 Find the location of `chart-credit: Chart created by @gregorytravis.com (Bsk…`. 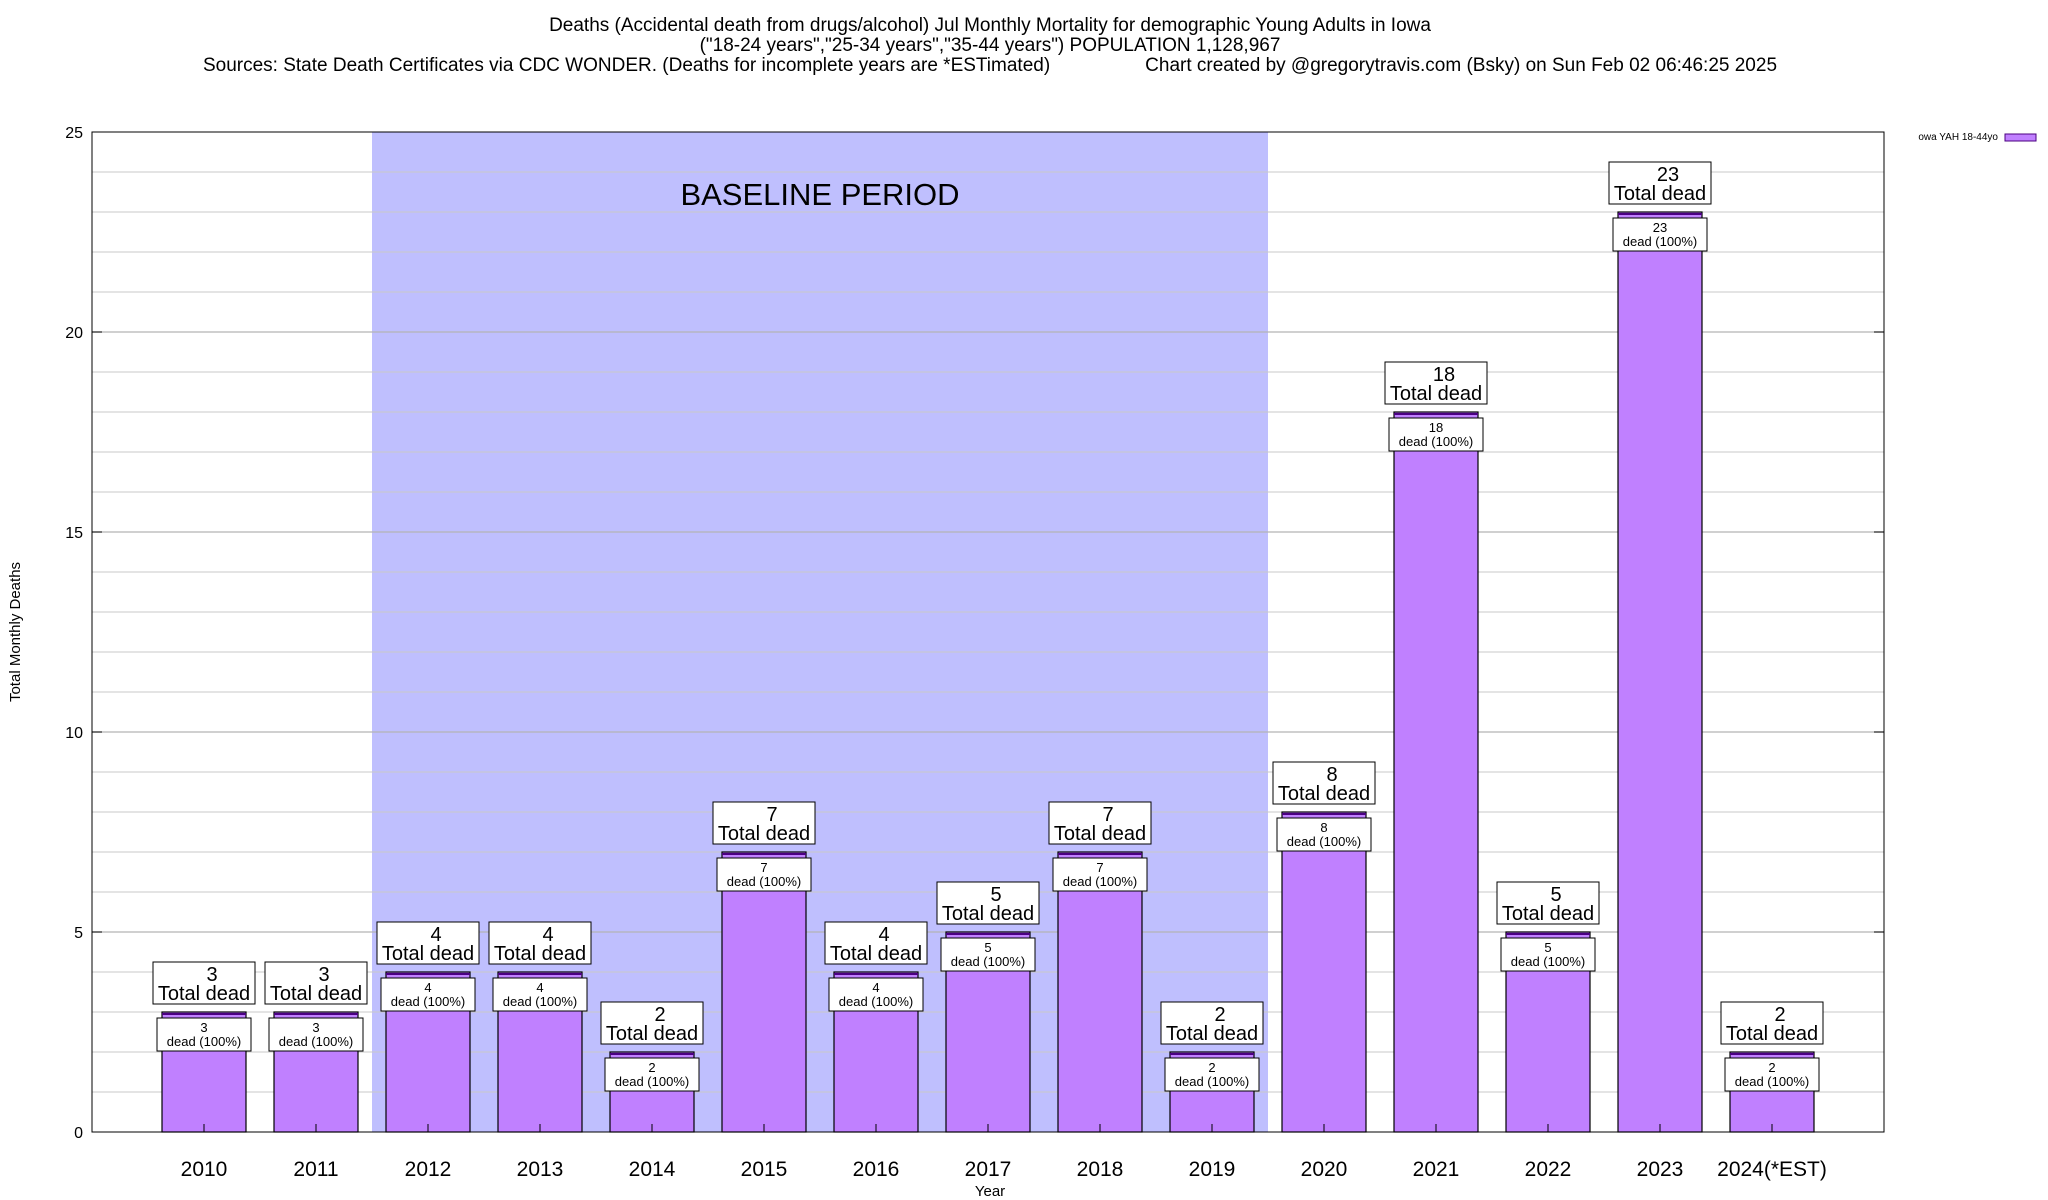

chart-credit: Chart created by @gregorytravis.com (Bsk… is located at coordinates (1461, 65).